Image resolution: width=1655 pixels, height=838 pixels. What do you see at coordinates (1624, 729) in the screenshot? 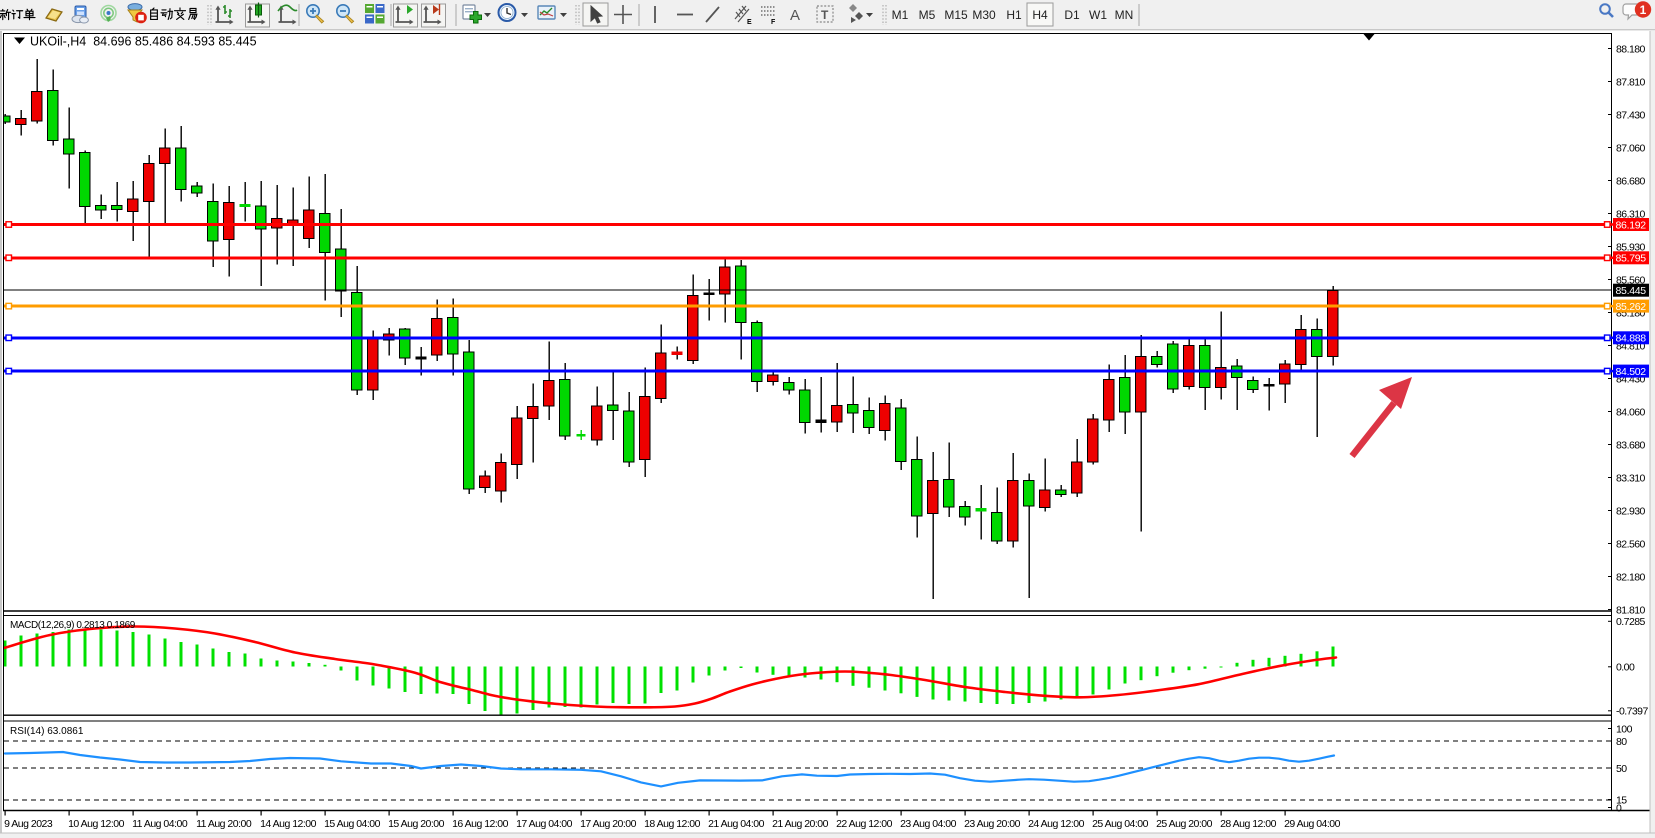
I see `svg-text: 100` at bounding box center [1624, 729].